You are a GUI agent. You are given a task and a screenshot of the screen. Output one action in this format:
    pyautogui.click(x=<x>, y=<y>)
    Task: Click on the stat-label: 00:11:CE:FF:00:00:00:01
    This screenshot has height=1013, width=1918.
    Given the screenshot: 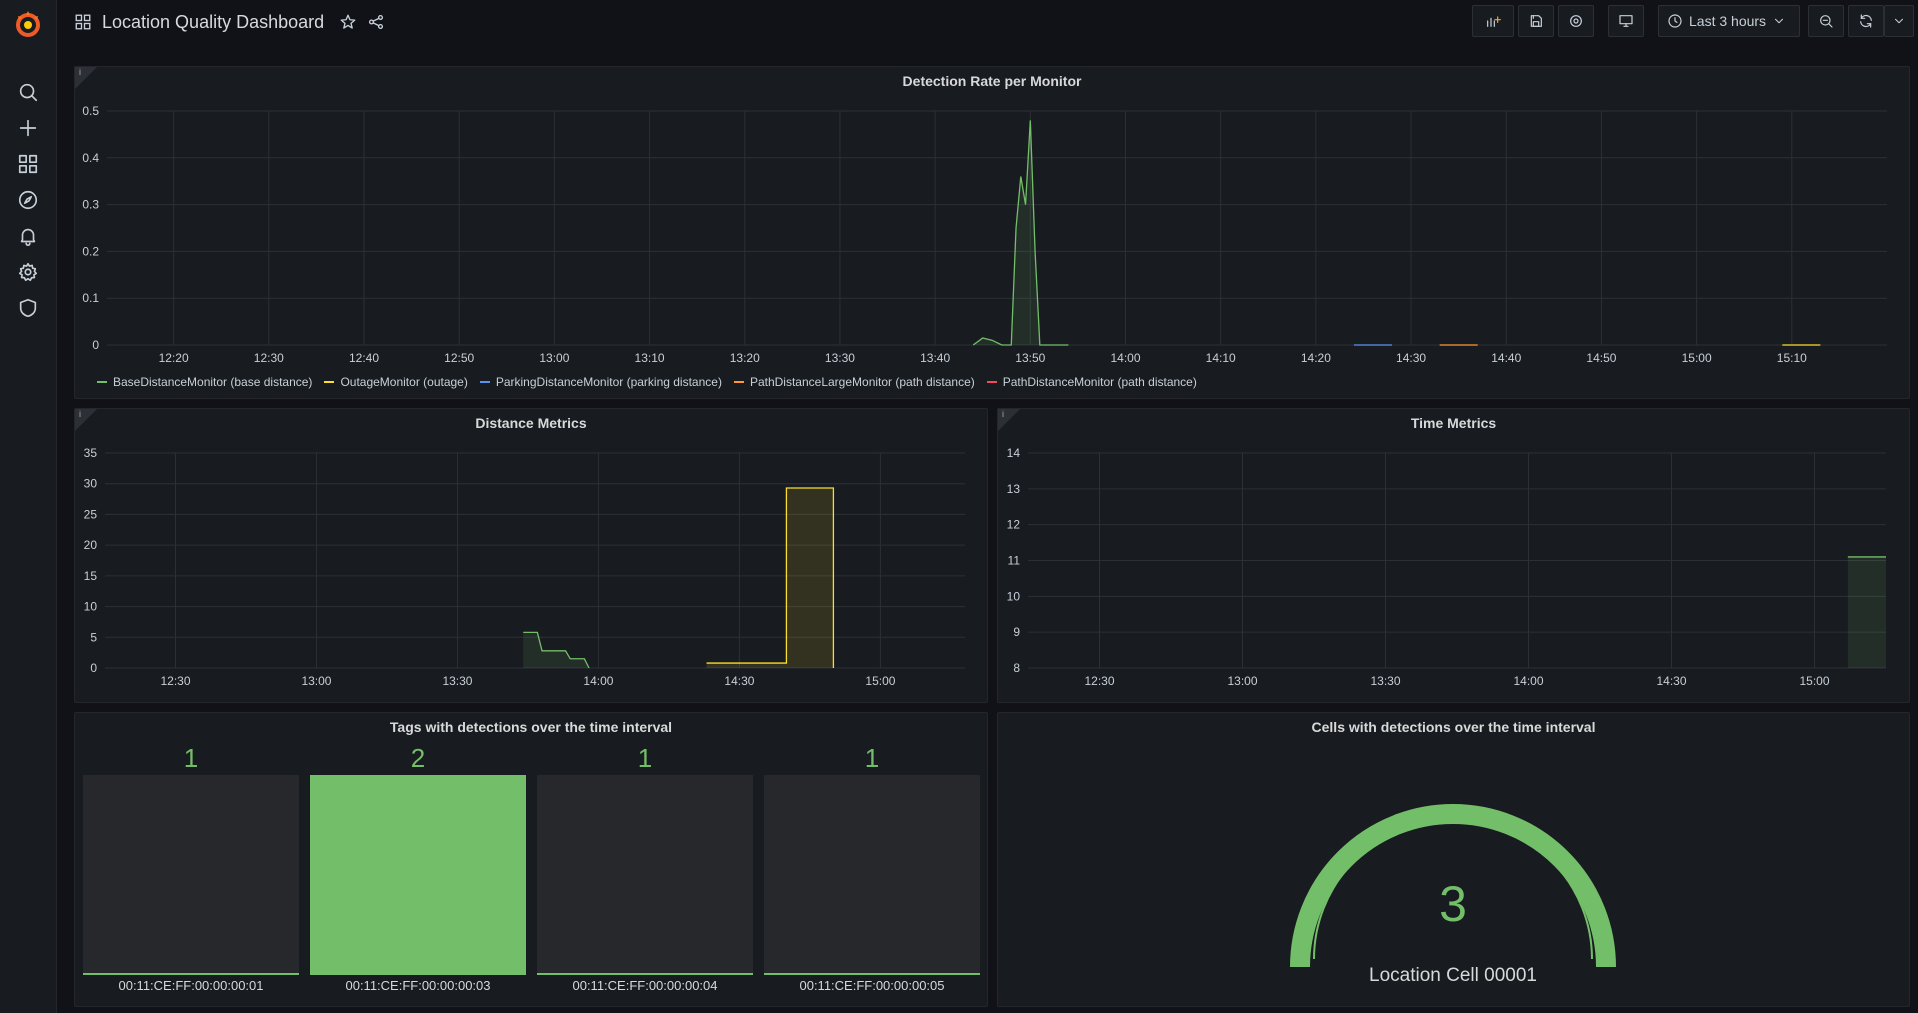 What is the action you would take?
    pyautogui.click(x=191, y=985)
    